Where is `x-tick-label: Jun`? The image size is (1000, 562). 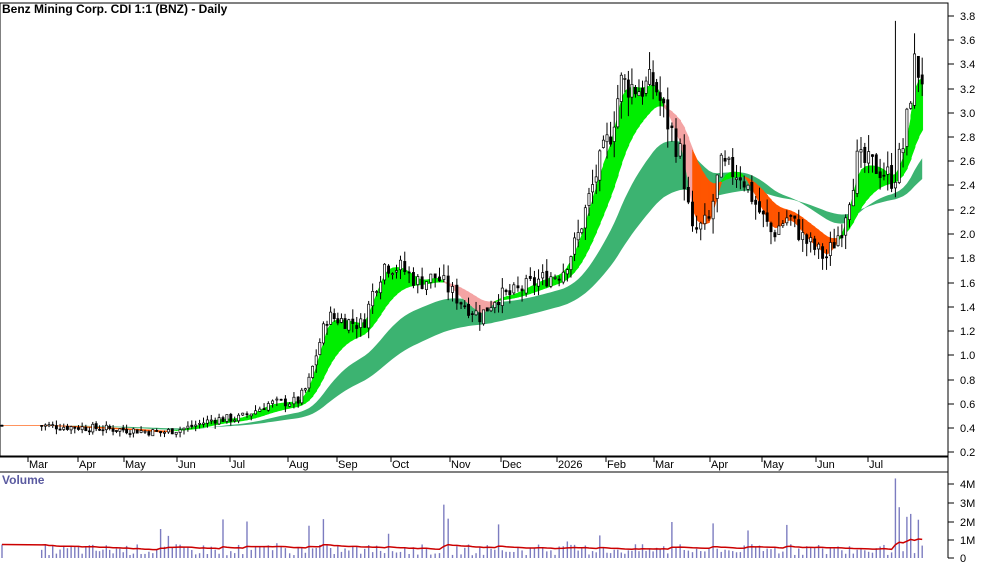 x-tick-label: Jun is located at coordinates (826, 465).